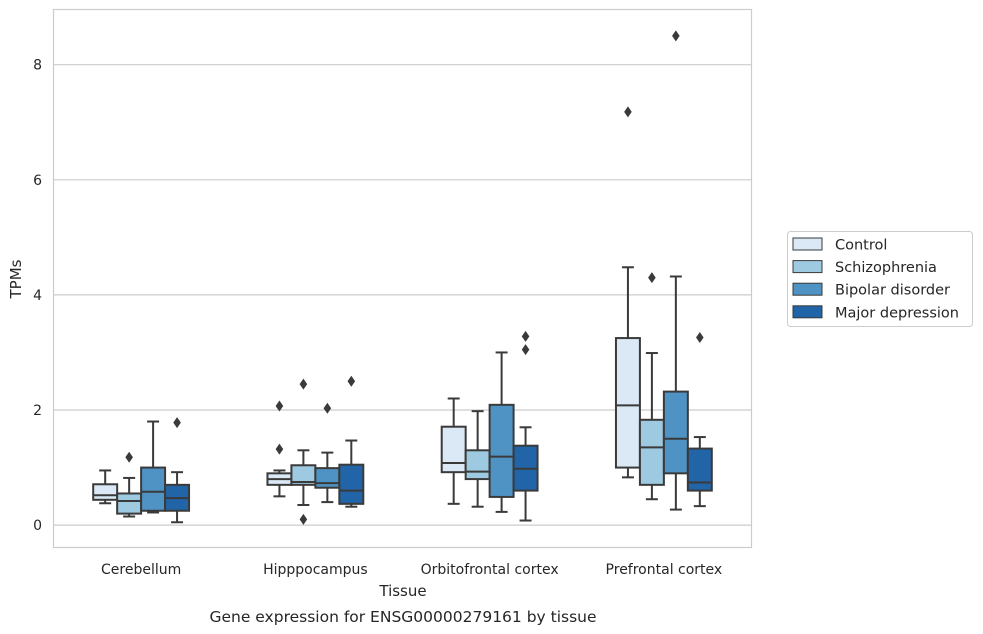 The width and height of the screenshot is (983, 634). What do you see at coordinates (664, 570) in the screenshot?
I see `x-tick-label: Prefrontal cortex` at bounding box center [664, 570].